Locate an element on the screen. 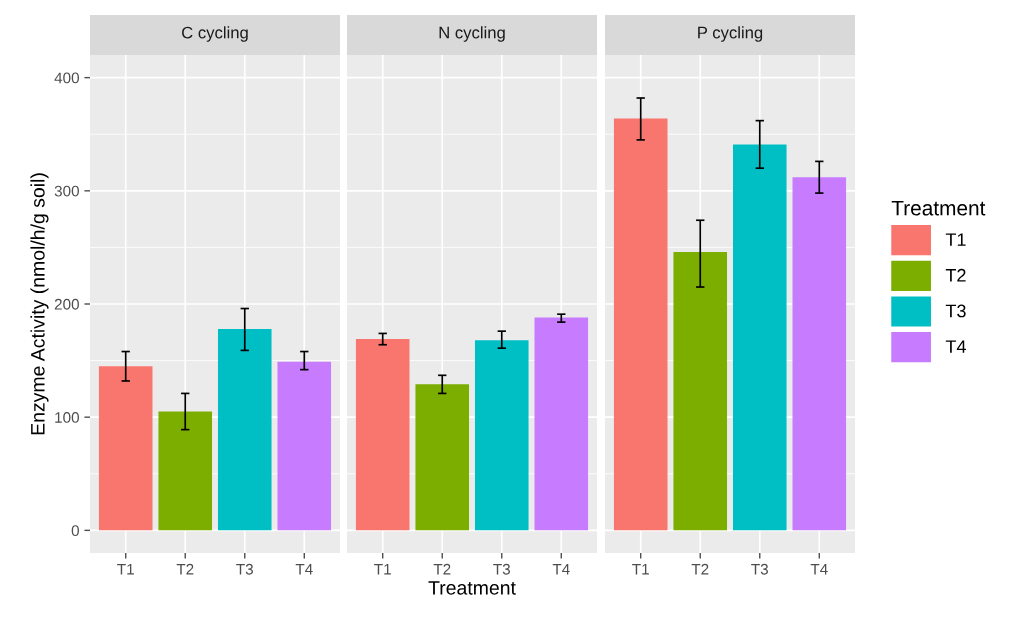 This screenshot has height=625, width=1012. x-axis-title: Treatment is located at coordinates (472, 588).